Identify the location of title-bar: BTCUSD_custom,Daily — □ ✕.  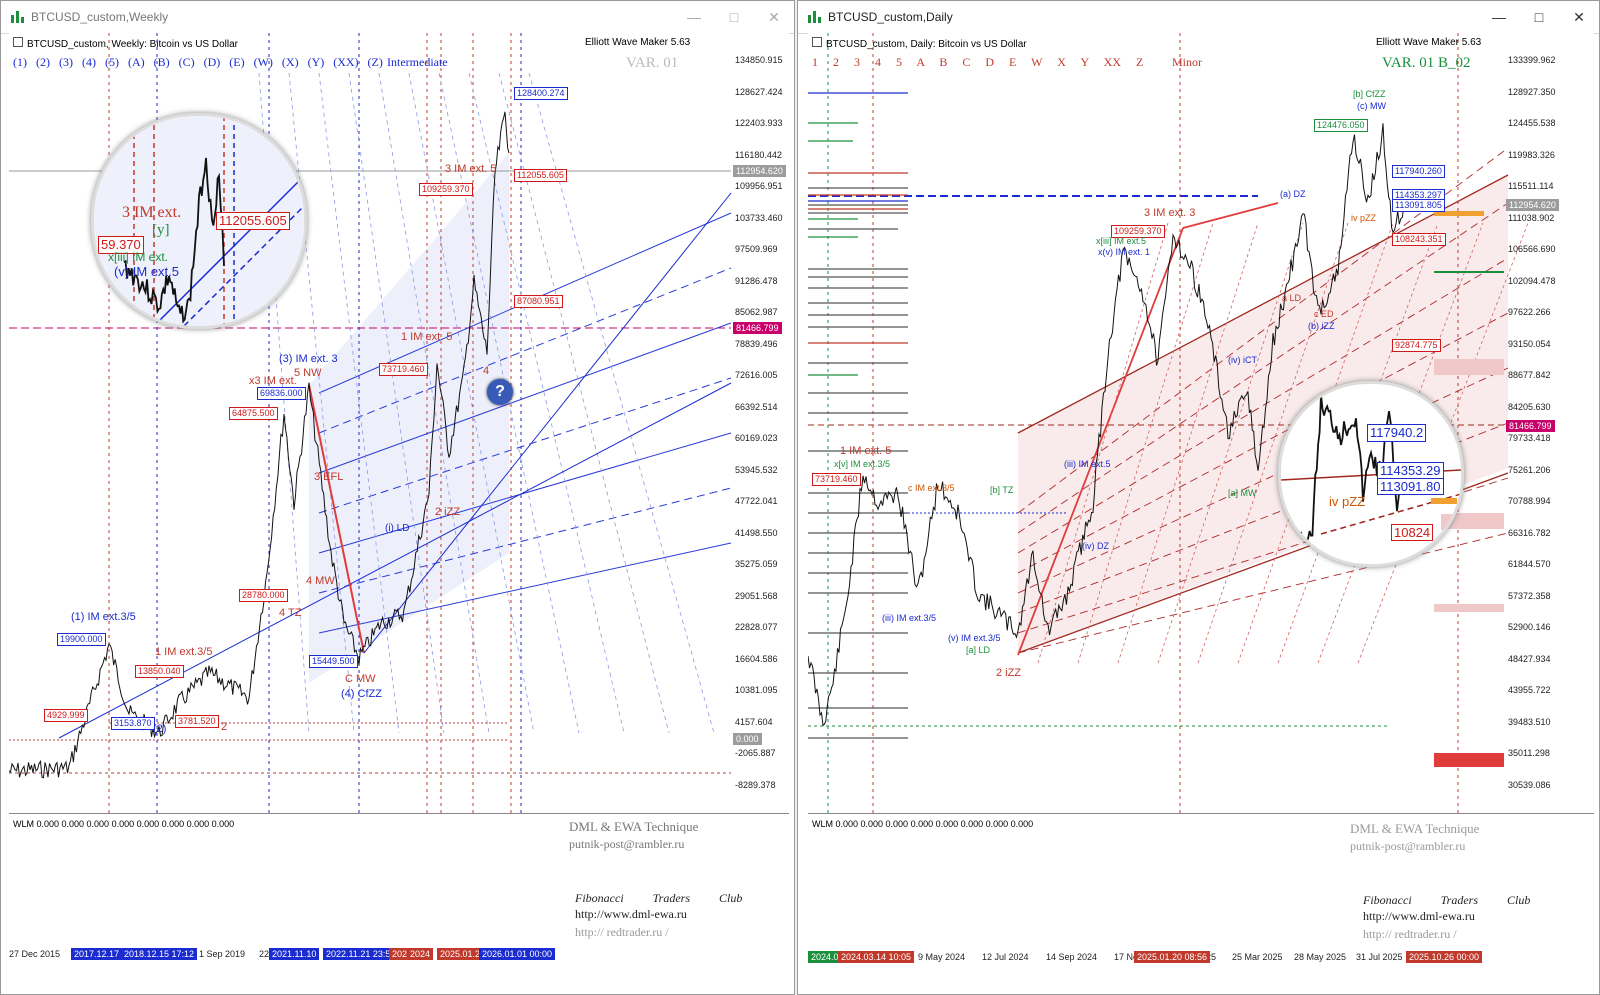
(1198, 17).